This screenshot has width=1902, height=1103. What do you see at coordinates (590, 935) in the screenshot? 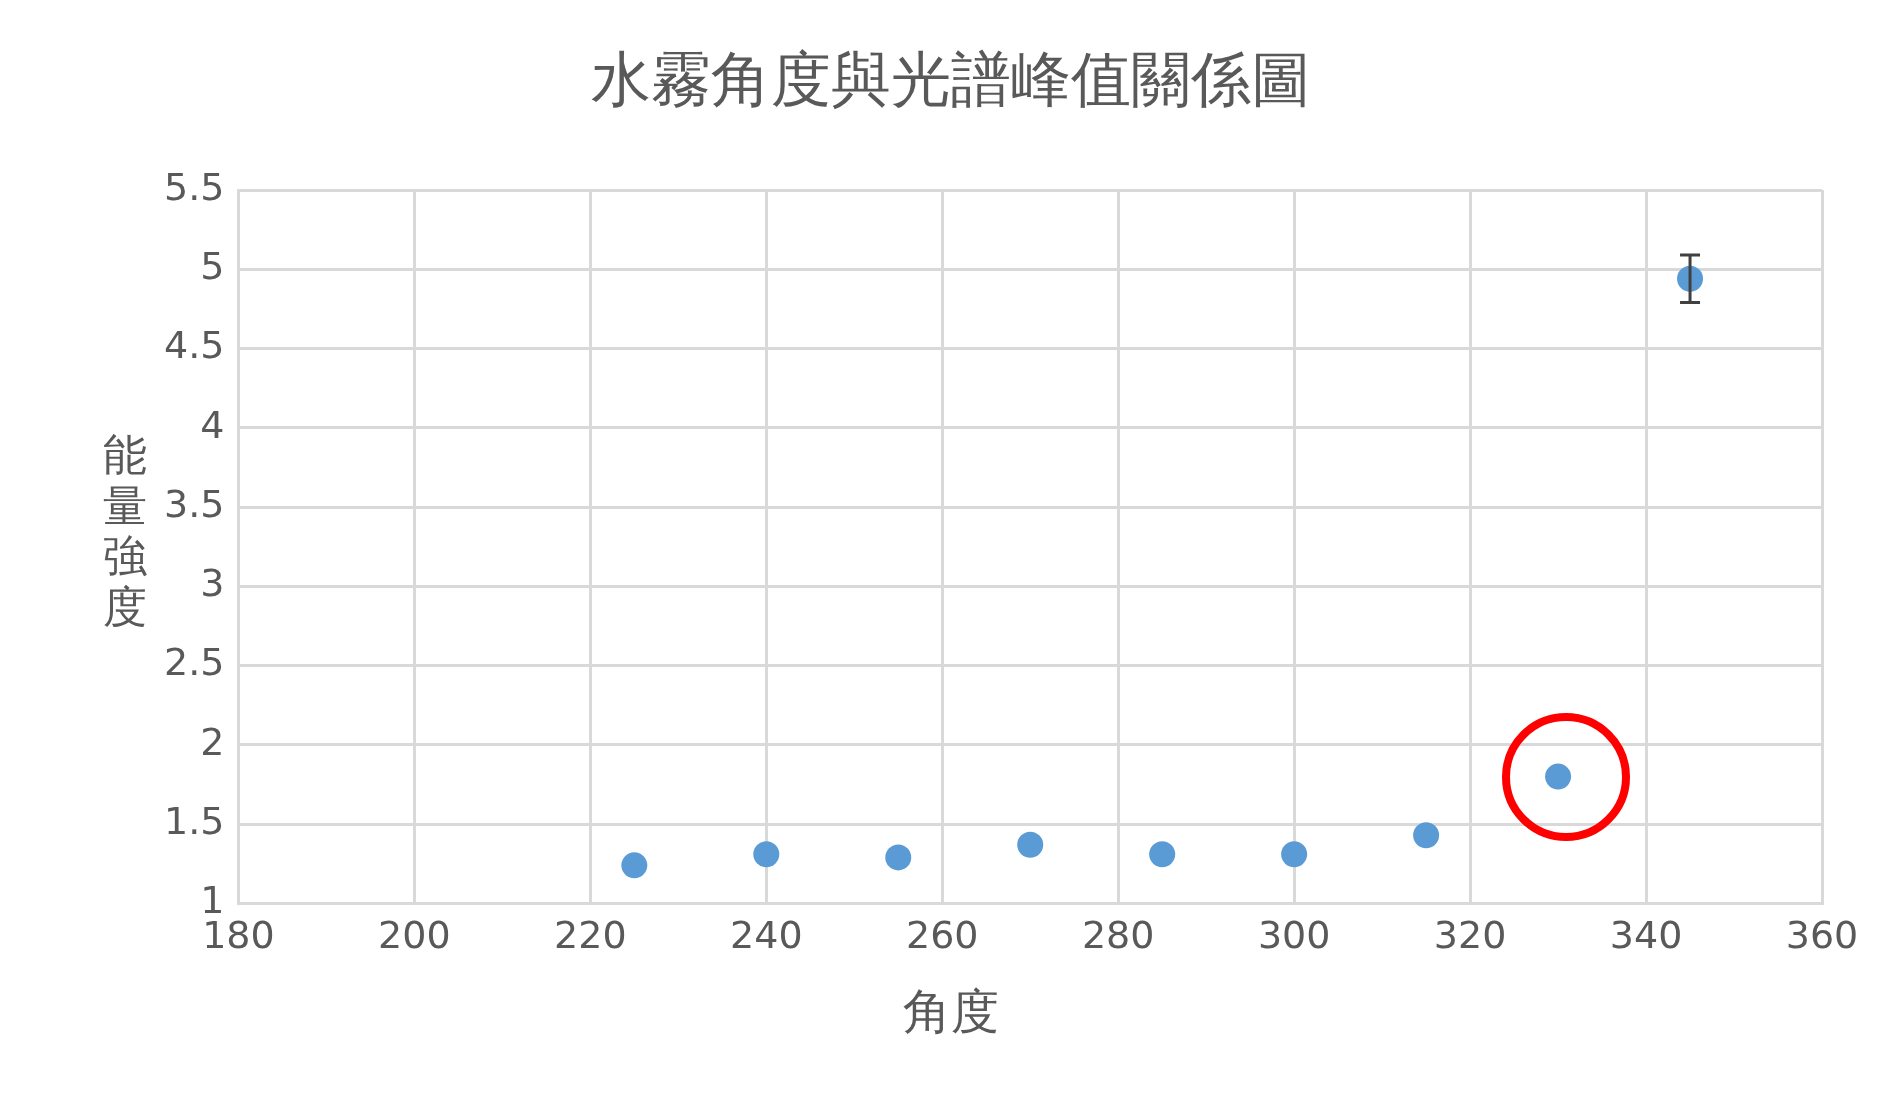
I see `x-tick-label: 220` at bounding box center [590, 935].